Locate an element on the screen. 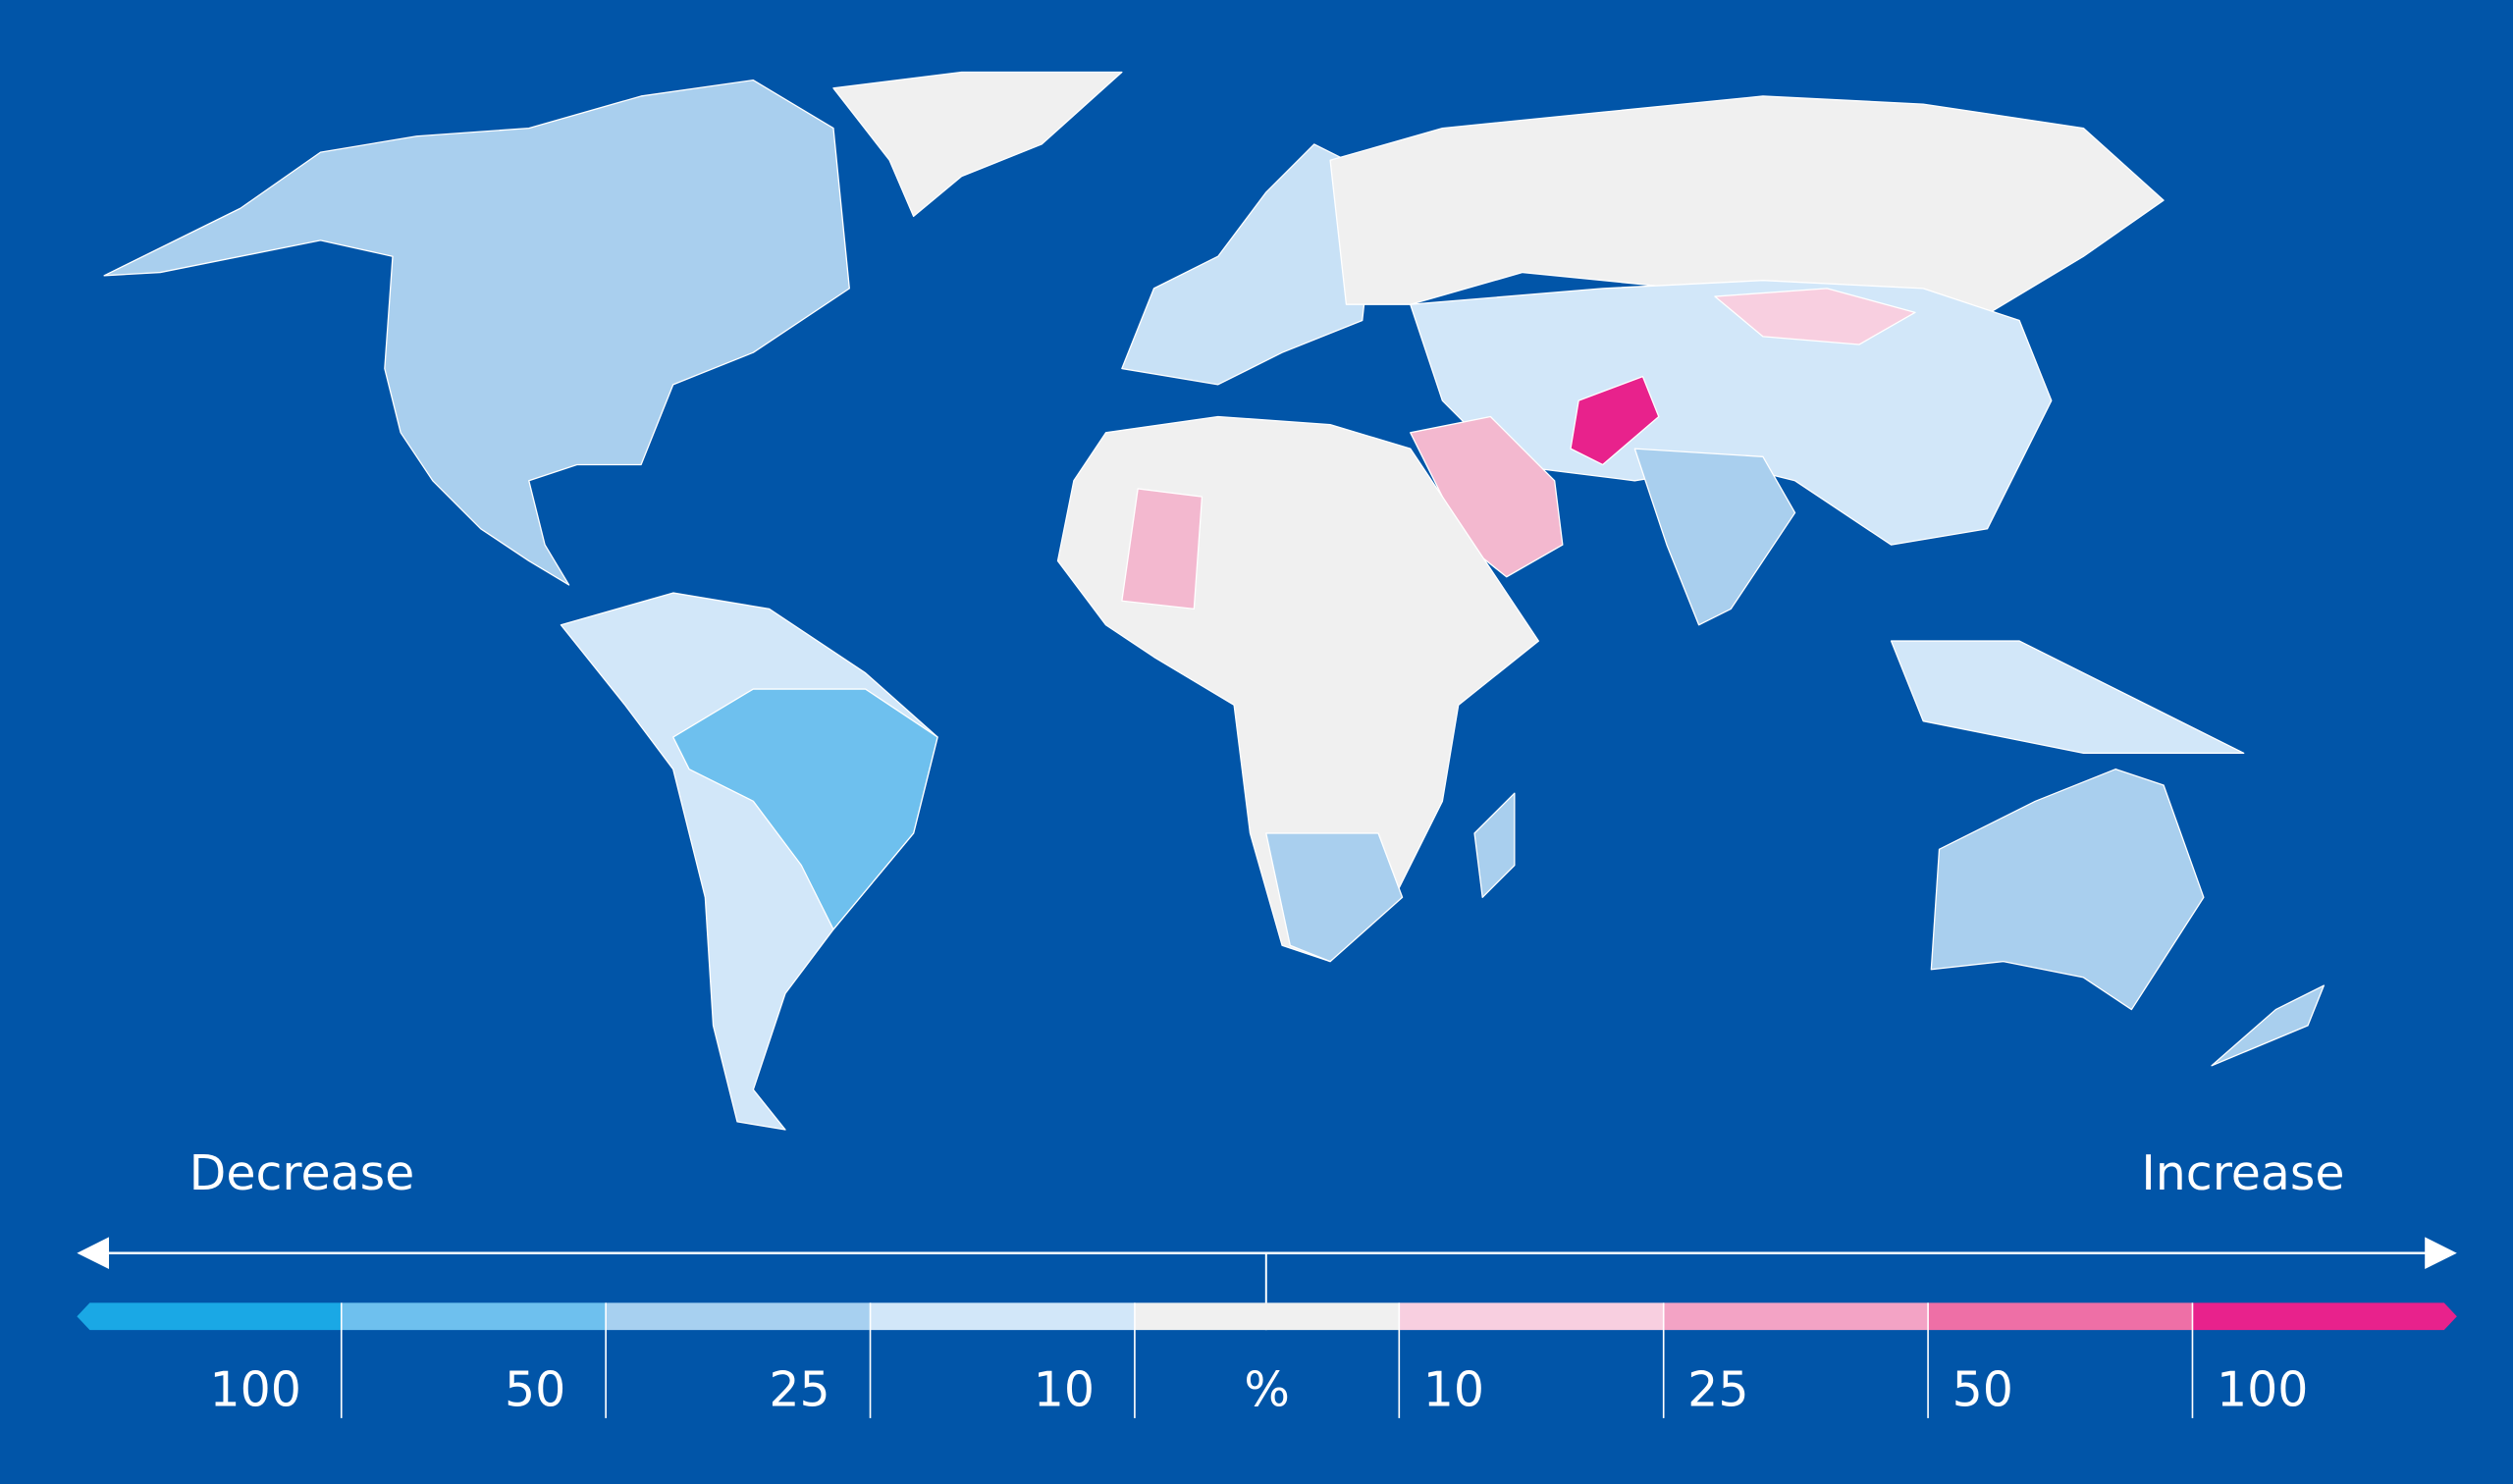 The image size is (2513, 1484). southern-africa is located at coordinates (1334, 898).